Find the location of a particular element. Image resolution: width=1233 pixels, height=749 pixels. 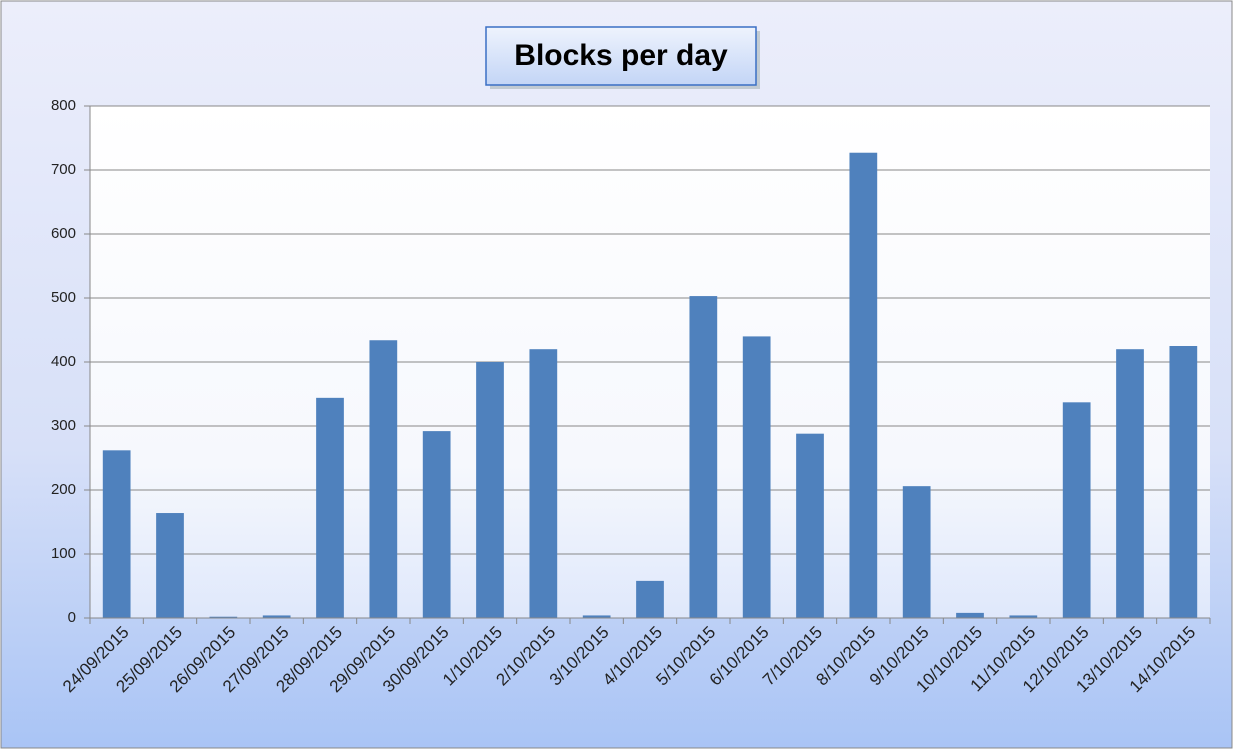

y-tick-label: 400 is located at coordinates (63, 361).